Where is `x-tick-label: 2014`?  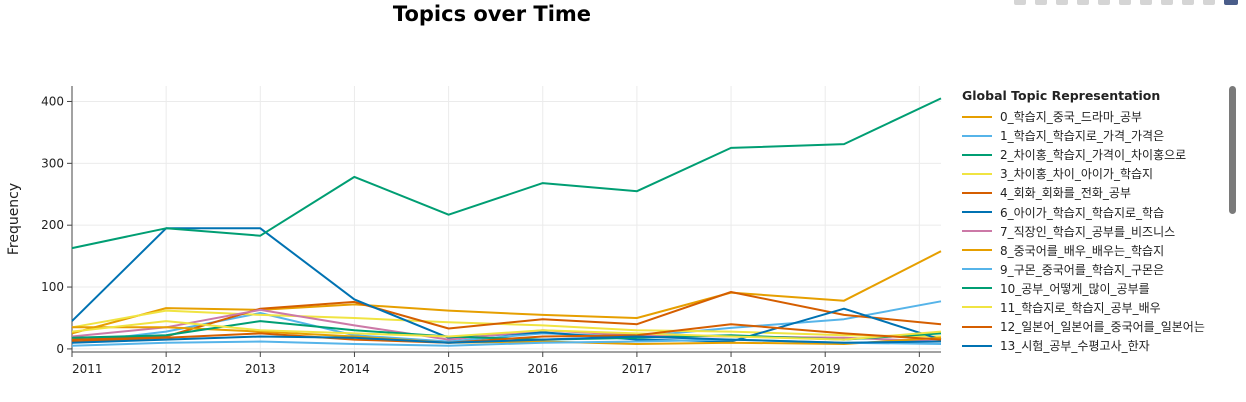 x-tick-label: 2014 is located at coordinates (354, 369).